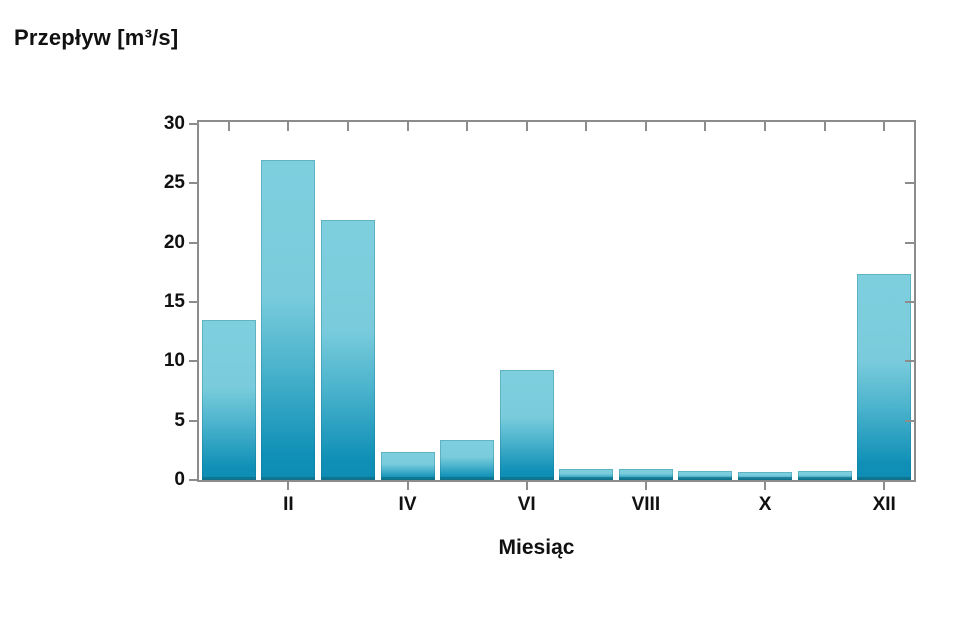 The height and width of the screenshot is (640, 960). Describe the element at coordinates (174, 183) in the screenshot. I see `y-tick-label: 25` at that location.